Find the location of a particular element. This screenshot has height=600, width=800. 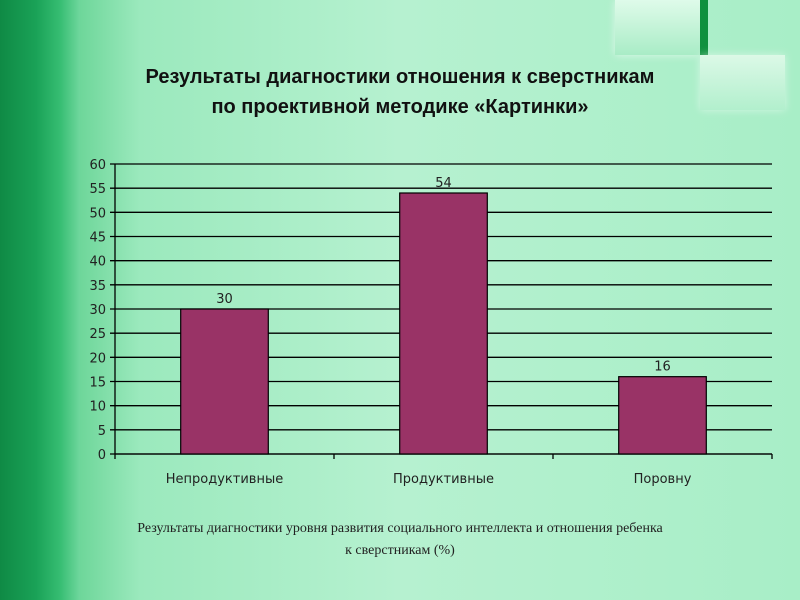

decor-square-bottom is located at coordinates (742, 82).